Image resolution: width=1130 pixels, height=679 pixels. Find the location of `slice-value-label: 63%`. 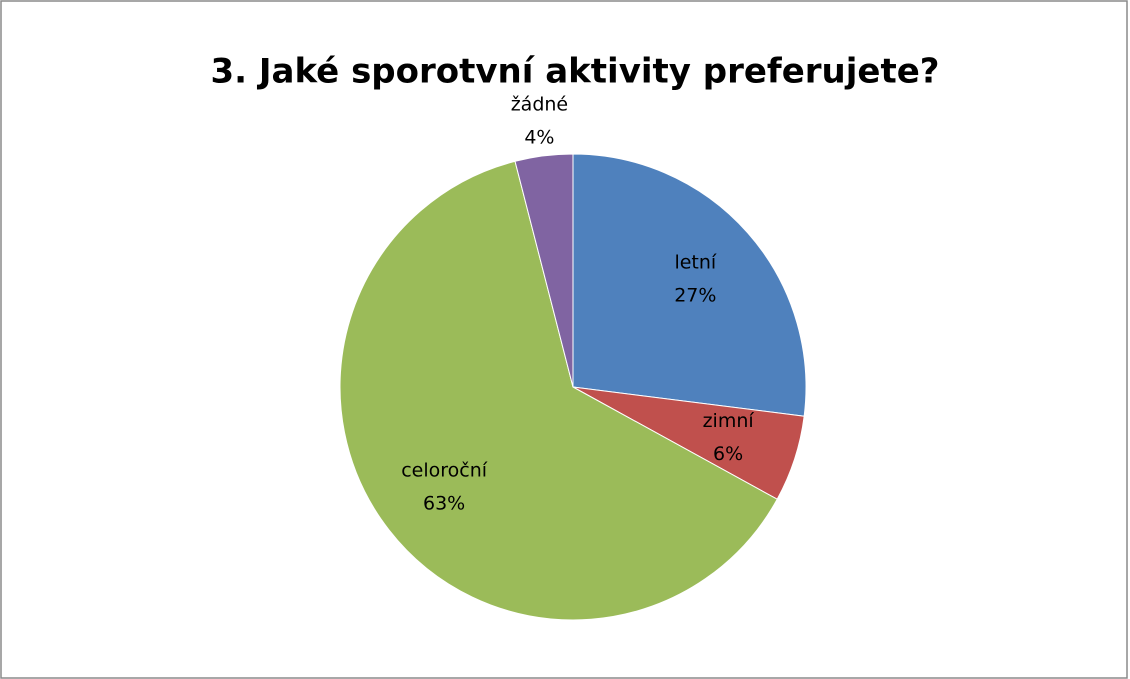

slice-value-label: 63% is located at coordinates (444, 503).